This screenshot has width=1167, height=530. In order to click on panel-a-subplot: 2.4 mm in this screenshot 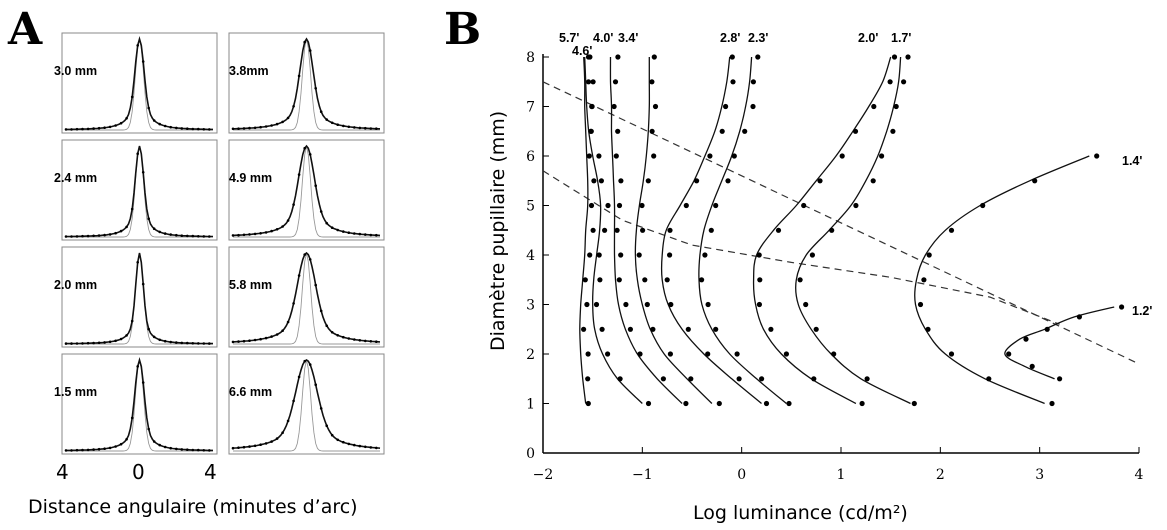, I will do `click(136, 190)`.